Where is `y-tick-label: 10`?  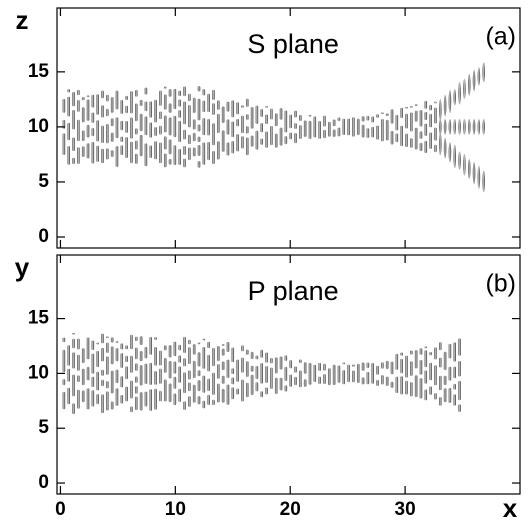 y-tick-label: 10 is located at coordinates (38, 126).